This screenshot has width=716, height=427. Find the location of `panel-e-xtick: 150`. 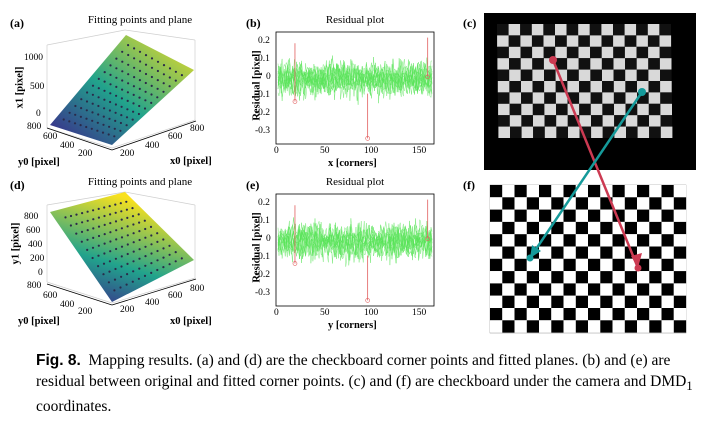

panel-e-xtick: 150 is located at coordinates (419, 313).